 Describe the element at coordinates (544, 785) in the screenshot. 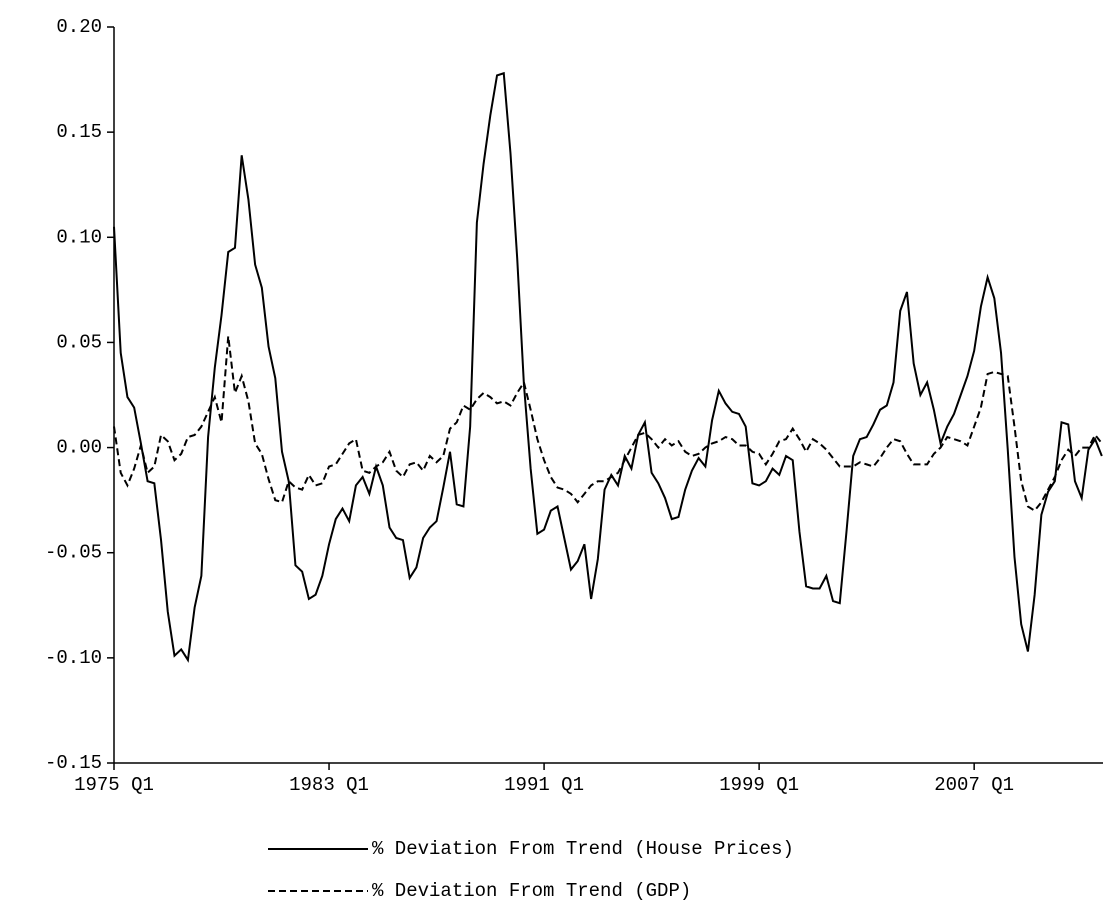

I see `x-tick-label: 1991 Q1` at that location.